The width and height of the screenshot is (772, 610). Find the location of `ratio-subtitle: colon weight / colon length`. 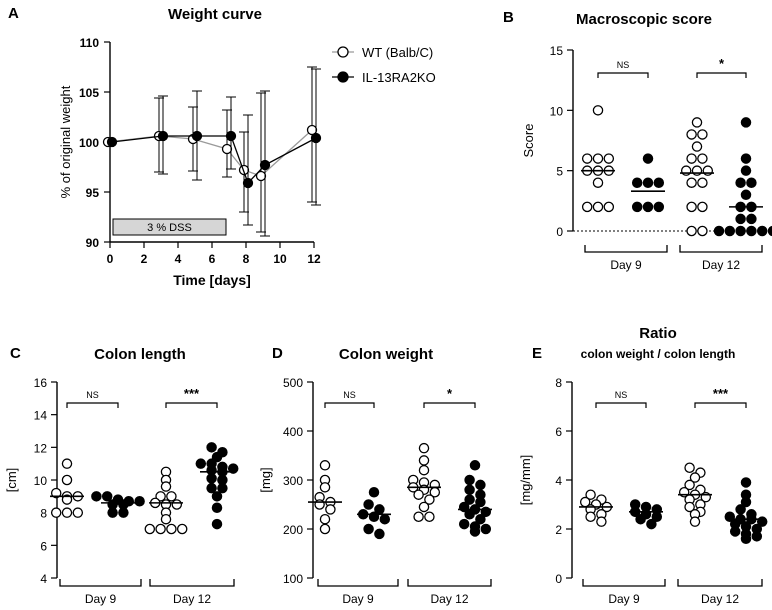

ratio-subtitle: colon weight / colon length is located at coordinates (658, 354).